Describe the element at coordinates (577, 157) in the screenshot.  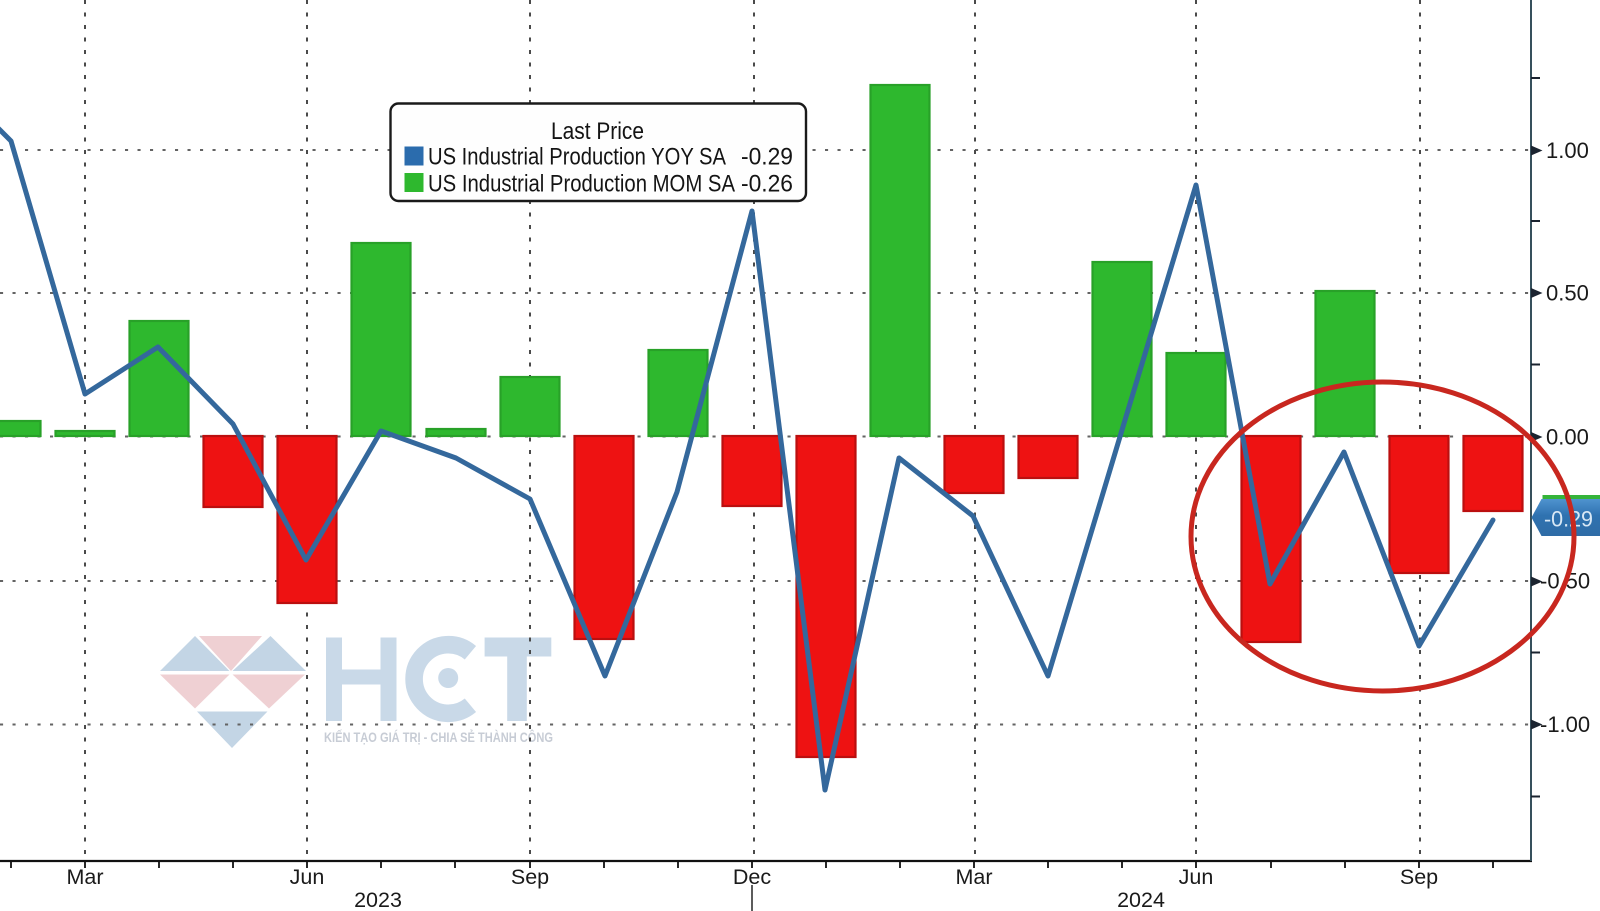
I see `svg-text:US Industrial Production YOY S: US Industrial Production YOY SA` at that location.